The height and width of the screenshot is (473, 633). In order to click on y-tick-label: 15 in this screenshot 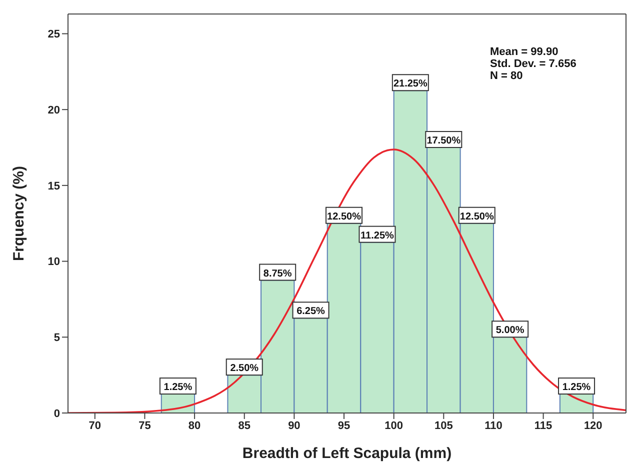, I will do `click(54, 186)`.